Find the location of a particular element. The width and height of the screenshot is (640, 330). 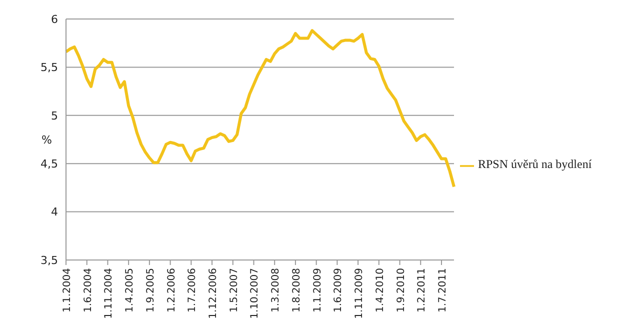

x-tick-label: 1.11.2009 is located at coordinates (360, 293).